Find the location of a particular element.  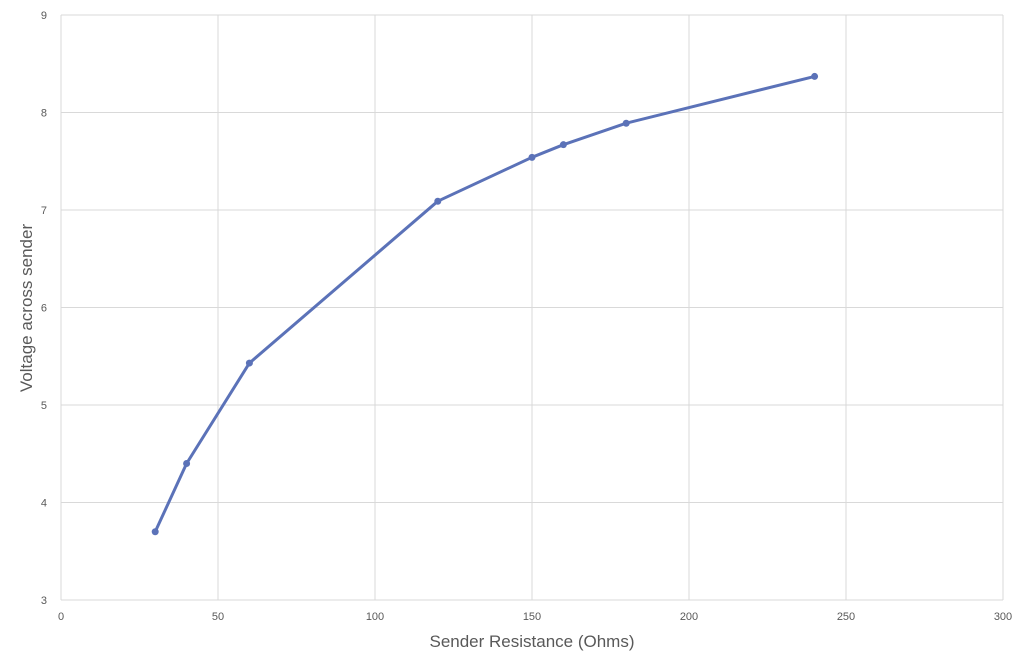

x-tick-label: 50 is located at coordinates (218, 617).